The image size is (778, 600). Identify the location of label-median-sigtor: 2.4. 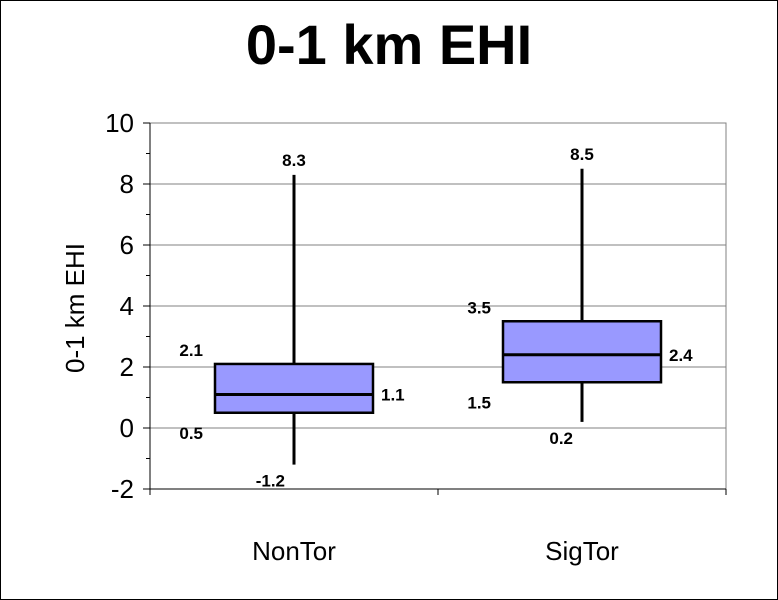
(681, 355).